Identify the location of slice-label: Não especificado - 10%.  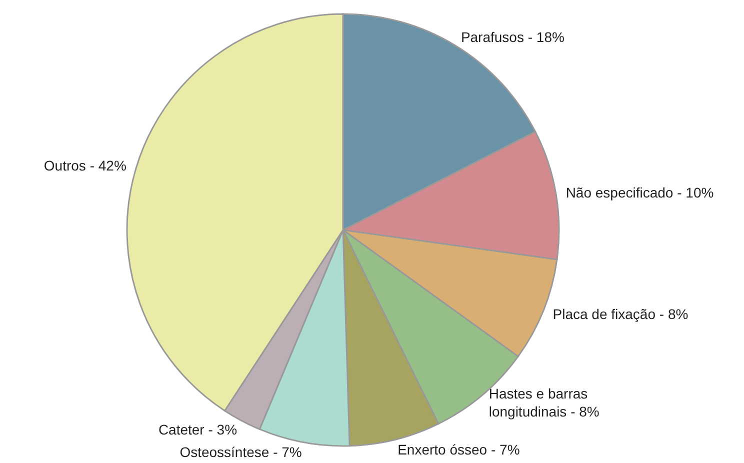
(640, 192).